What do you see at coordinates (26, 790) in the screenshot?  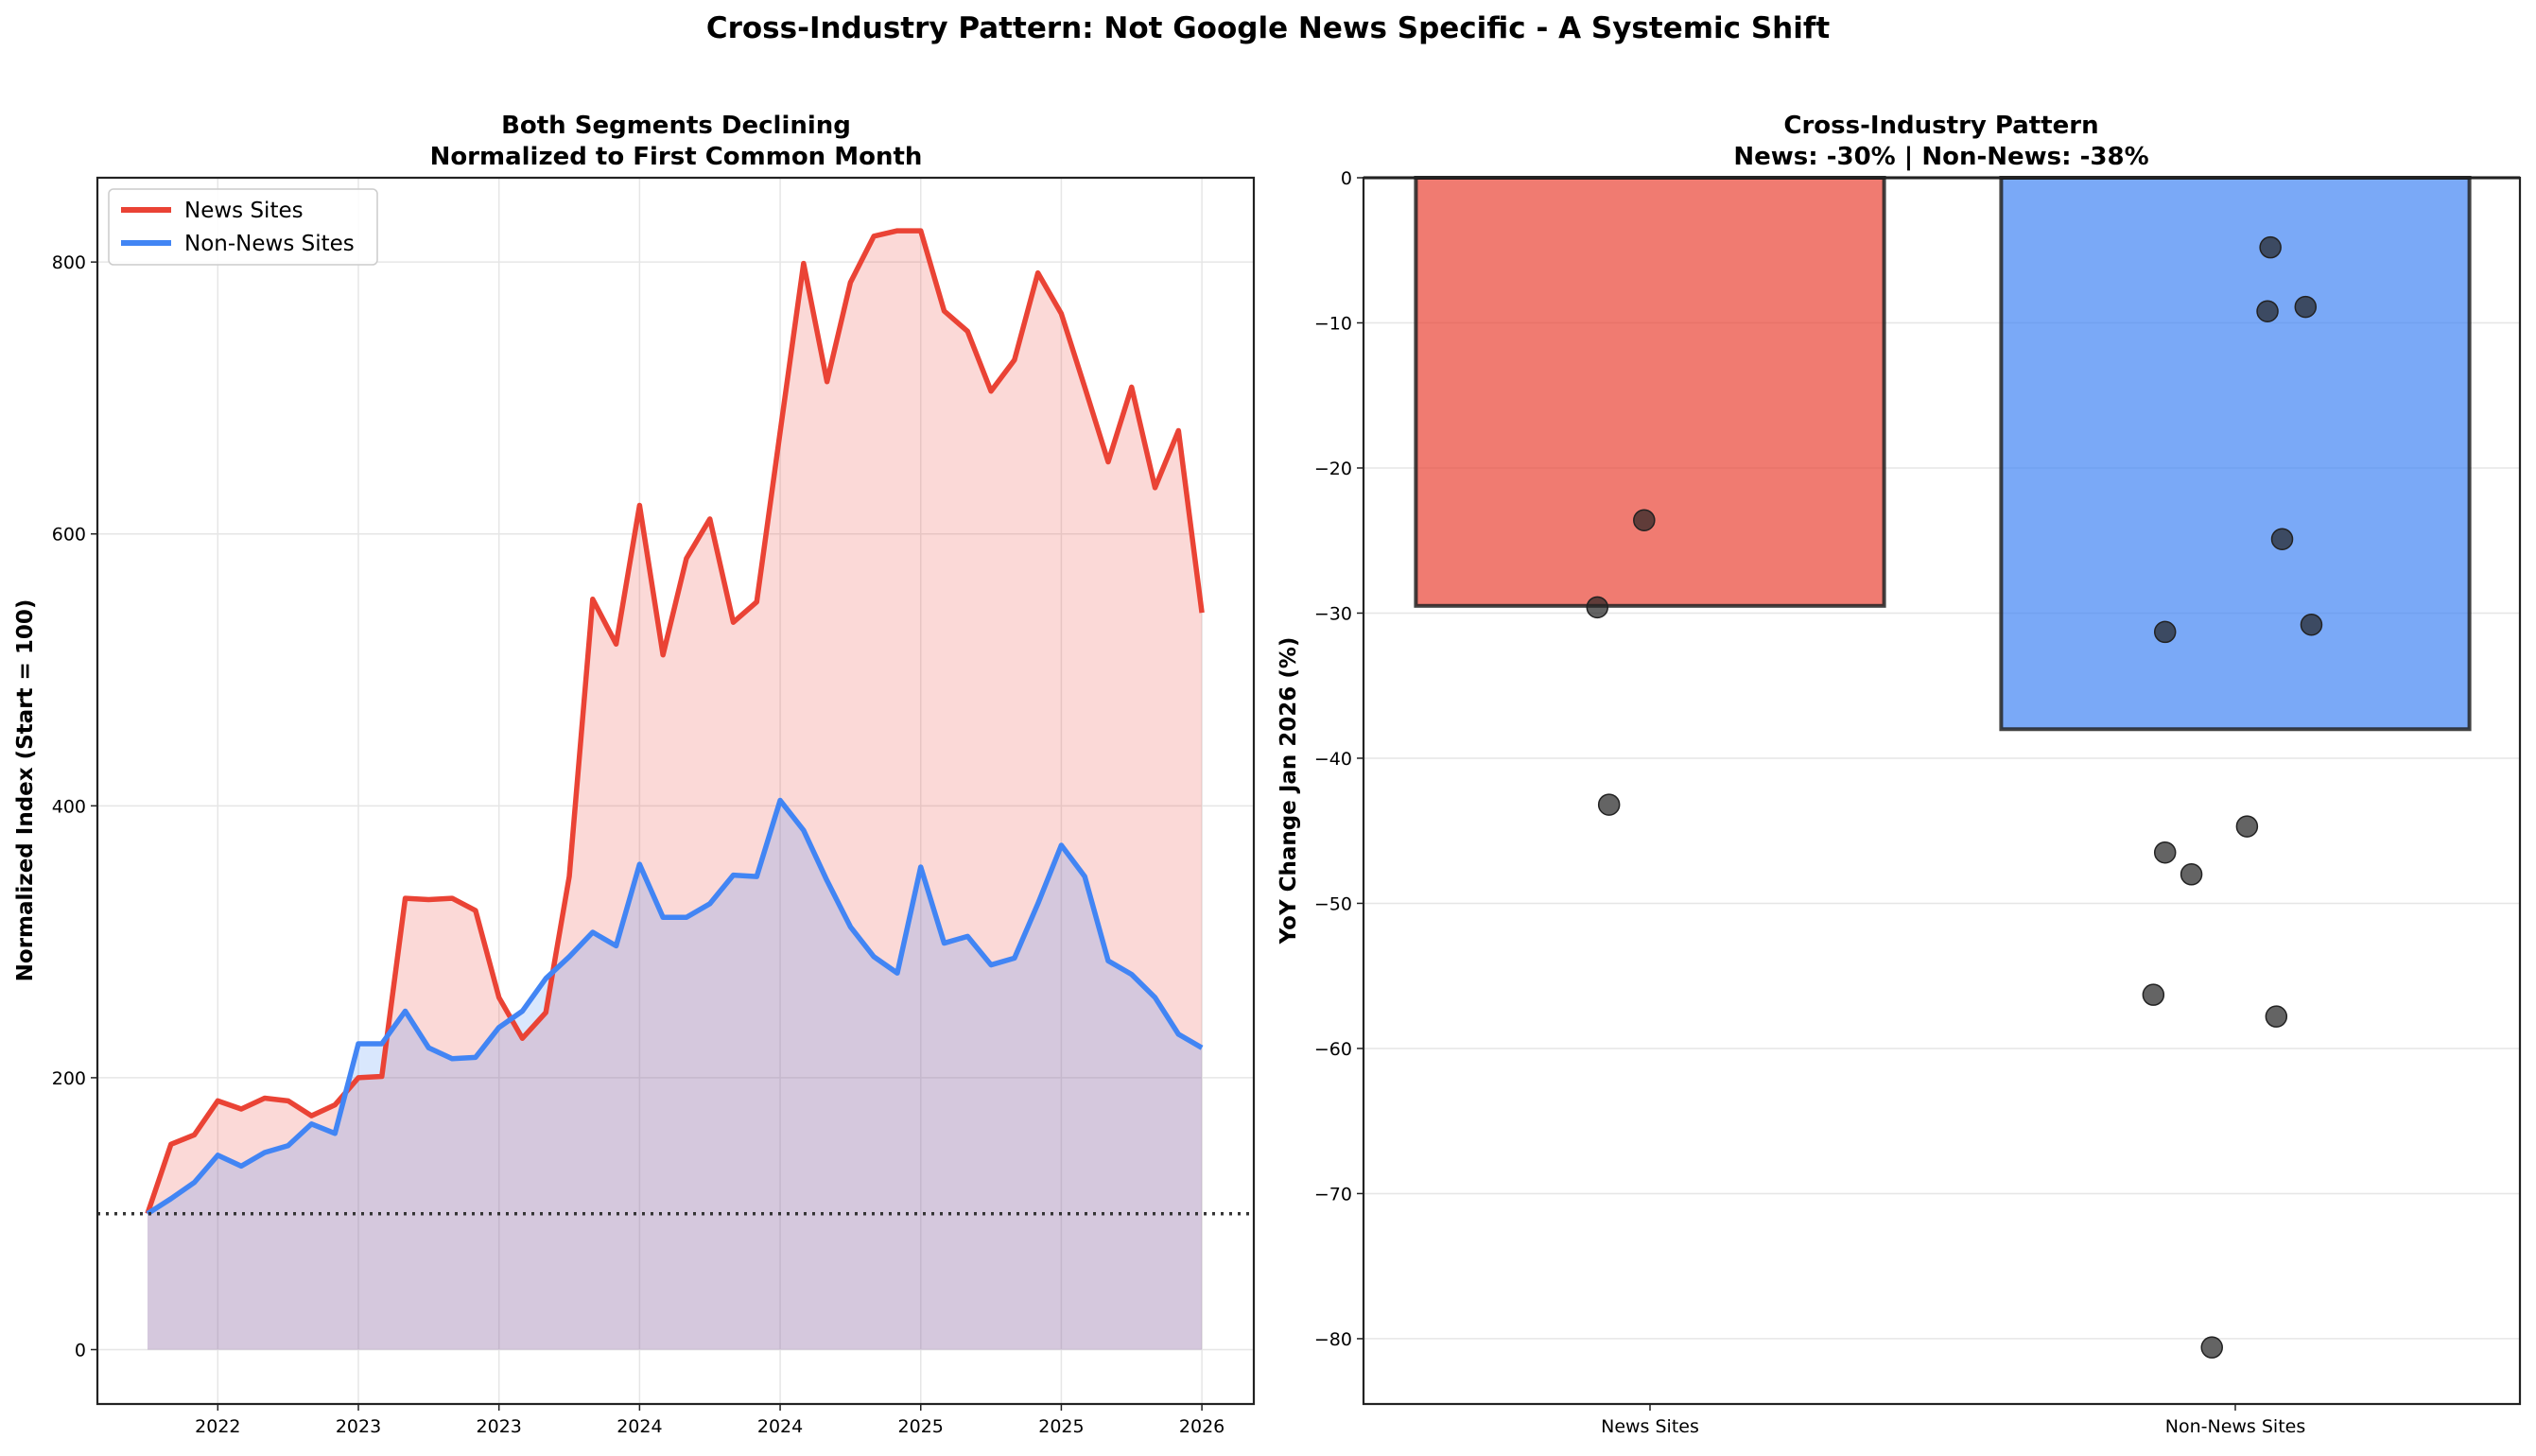 I see `line-chart-ylabel: Normalized Index (Start = 100)` at bounding box center [26, 790].